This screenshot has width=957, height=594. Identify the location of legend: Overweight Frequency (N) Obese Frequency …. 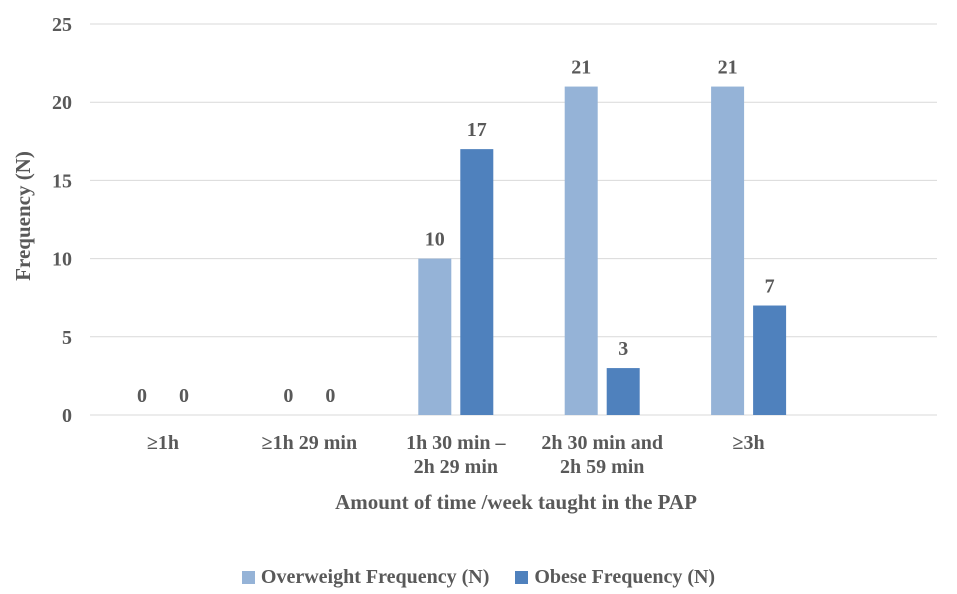
(478, 577).